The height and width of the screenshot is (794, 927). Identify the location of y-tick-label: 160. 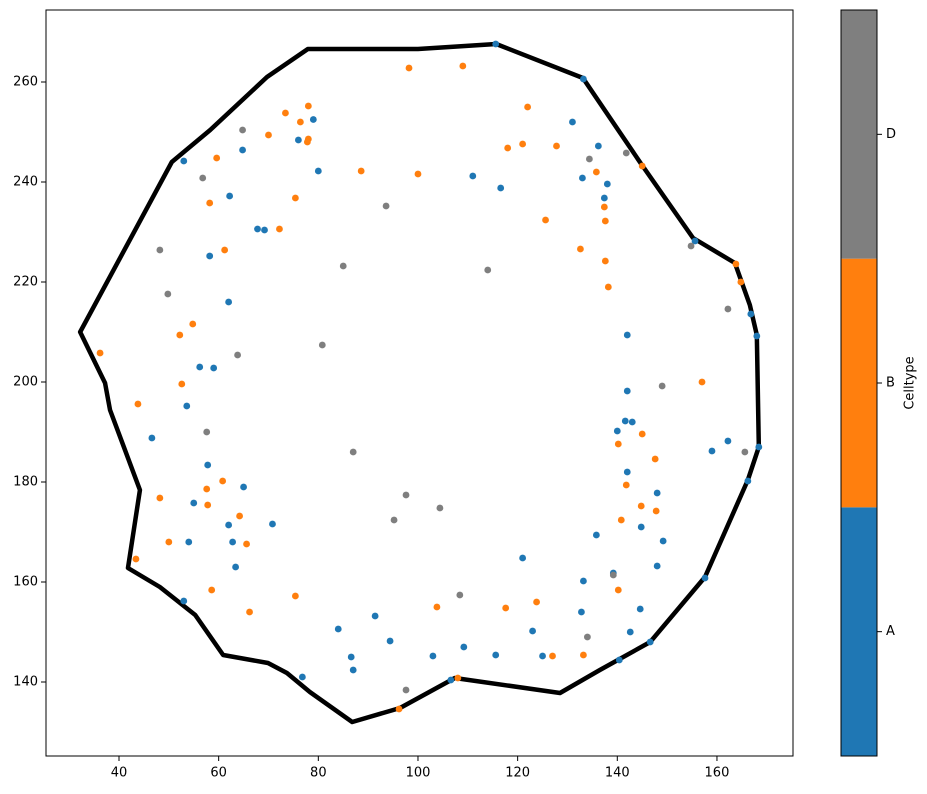
(25, 582).